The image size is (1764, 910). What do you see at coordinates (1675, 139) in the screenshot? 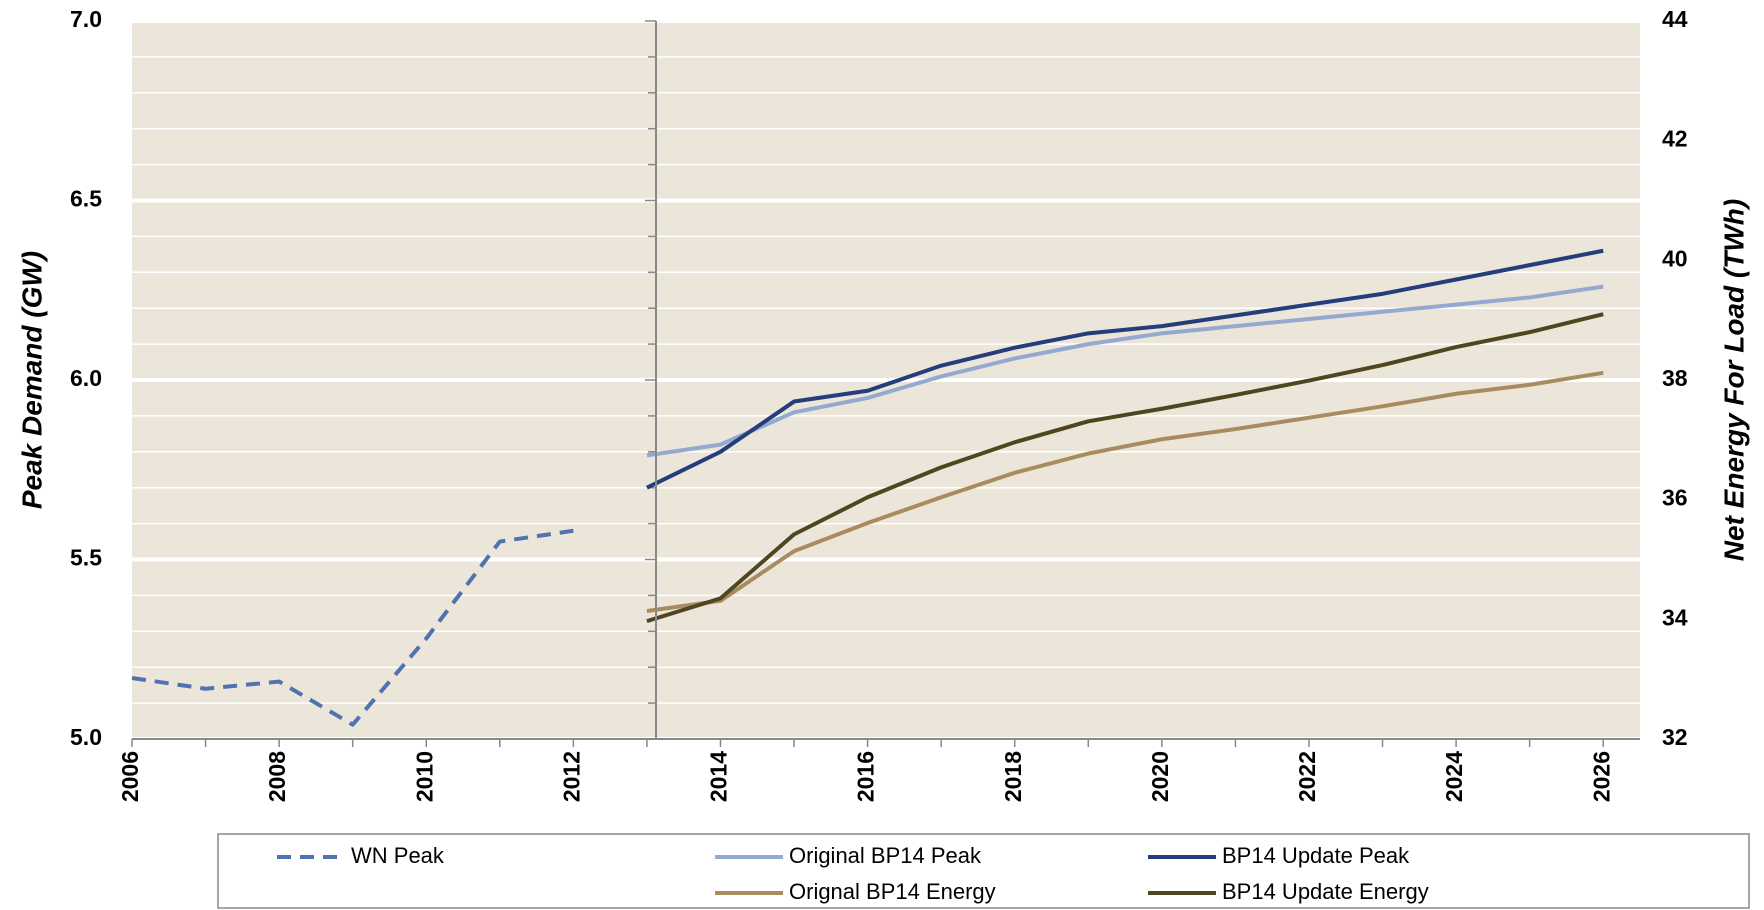
I see `y2-tick-label: 42` at bounding box center [1675, 139].